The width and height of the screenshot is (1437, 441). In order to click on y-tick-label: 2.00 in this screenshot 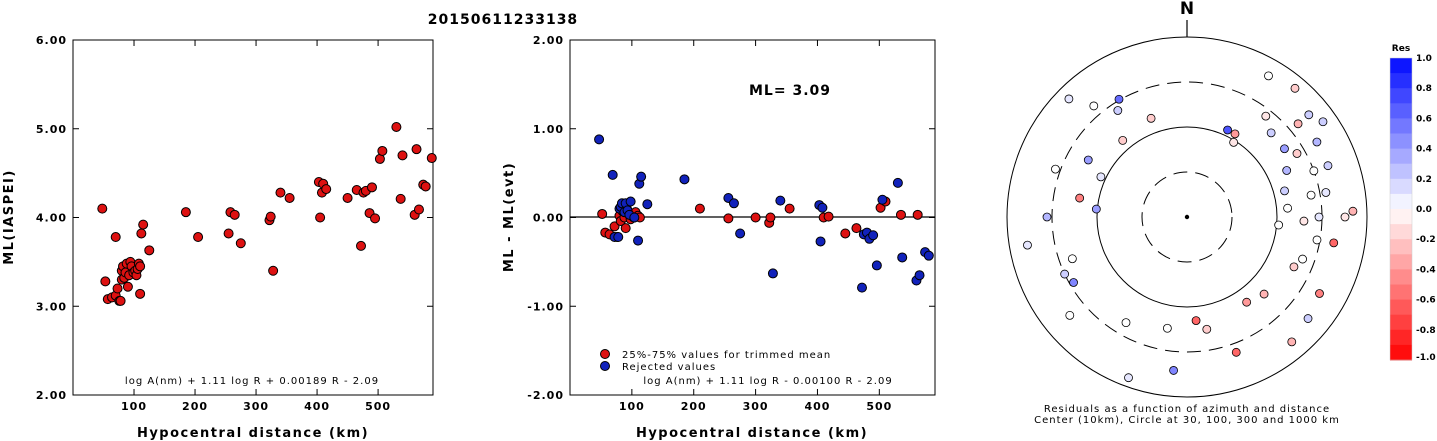, I will do `click(548, 40)`.